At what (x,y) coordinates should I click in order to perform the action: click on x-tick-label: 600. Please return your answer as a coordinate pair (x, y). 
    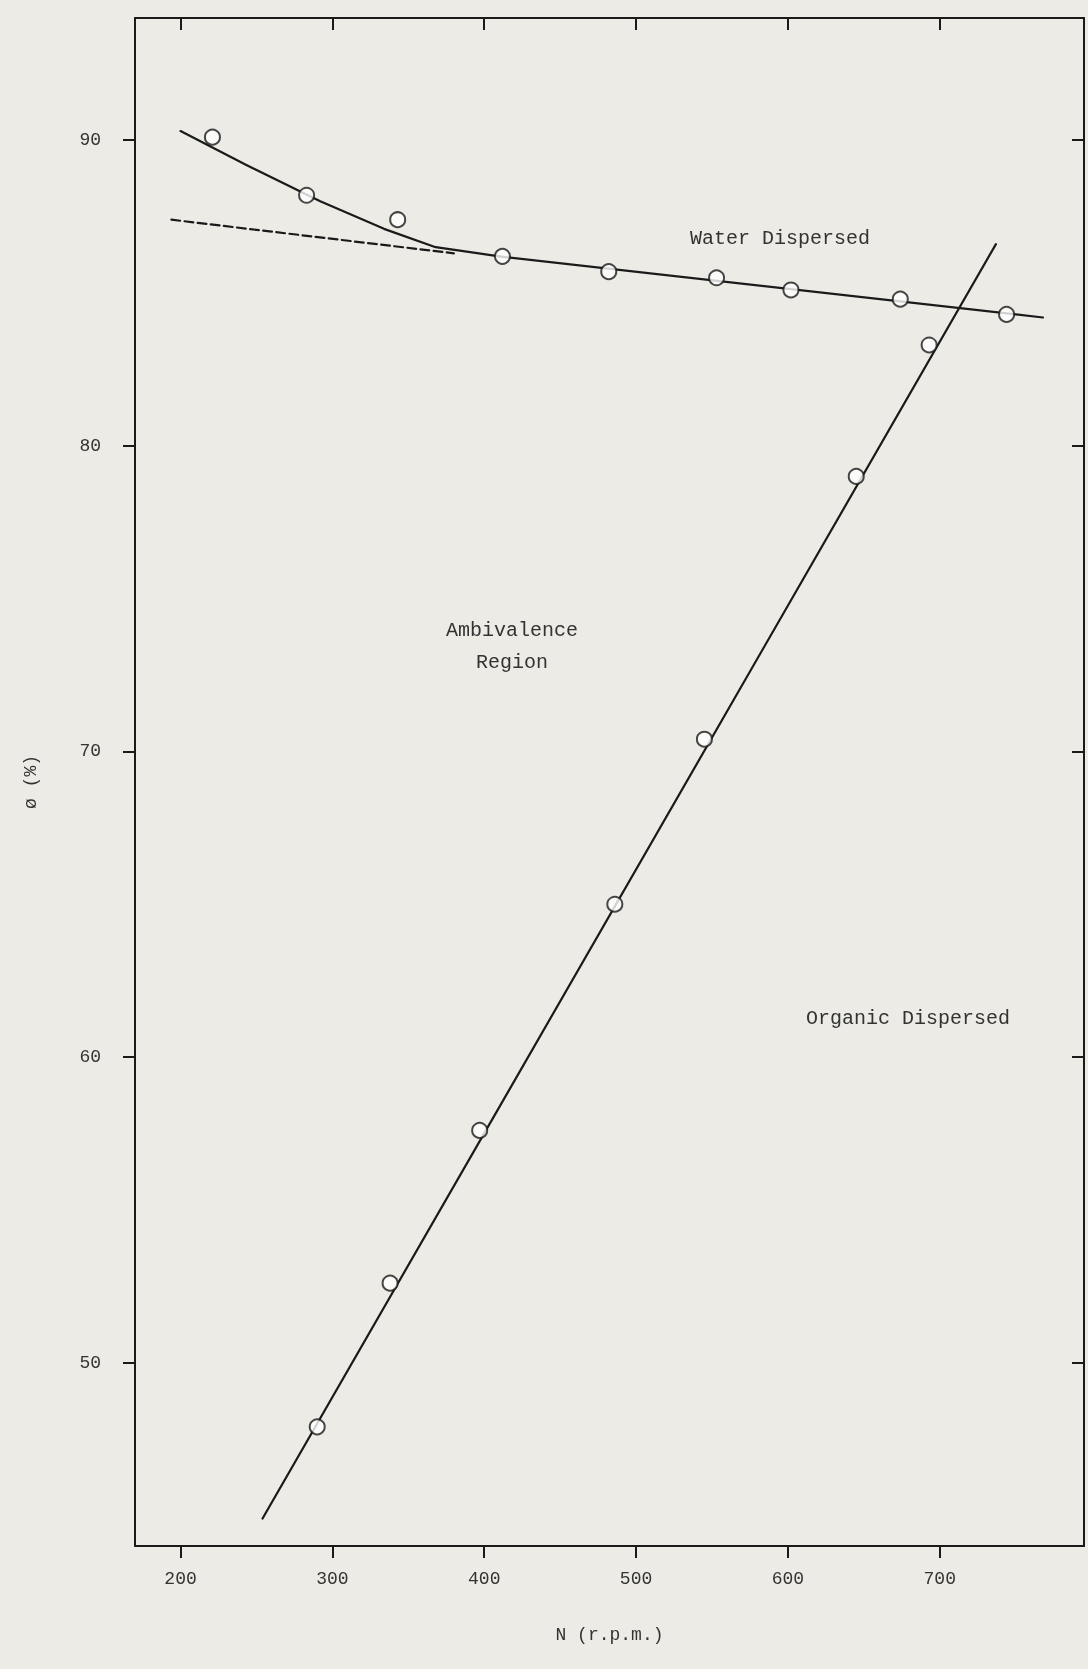
    Looking at the image, I should click on (788, 1579).